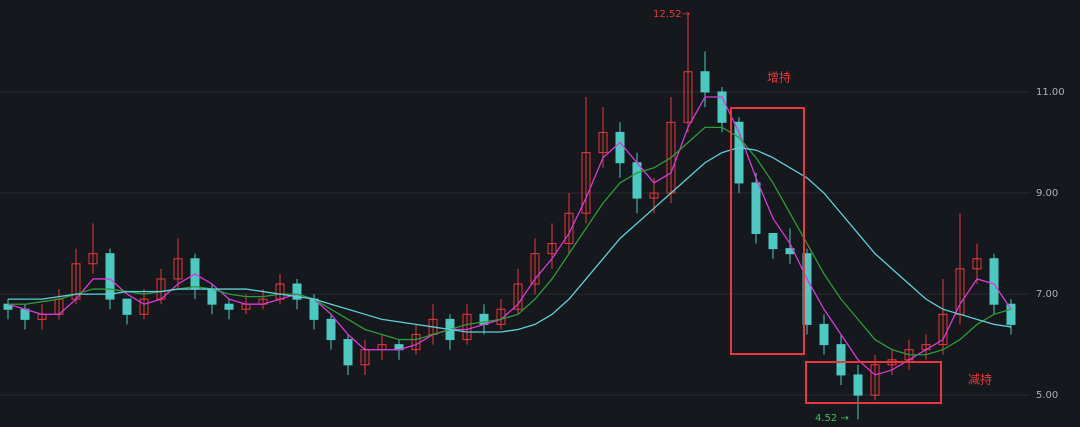 Image resolution: width=1080 pixels, height=427 pixels. What do you see at coordinates (980, 379) in the screenshot?
I see `sell-note: 减持` at bounding box center [980, 379].